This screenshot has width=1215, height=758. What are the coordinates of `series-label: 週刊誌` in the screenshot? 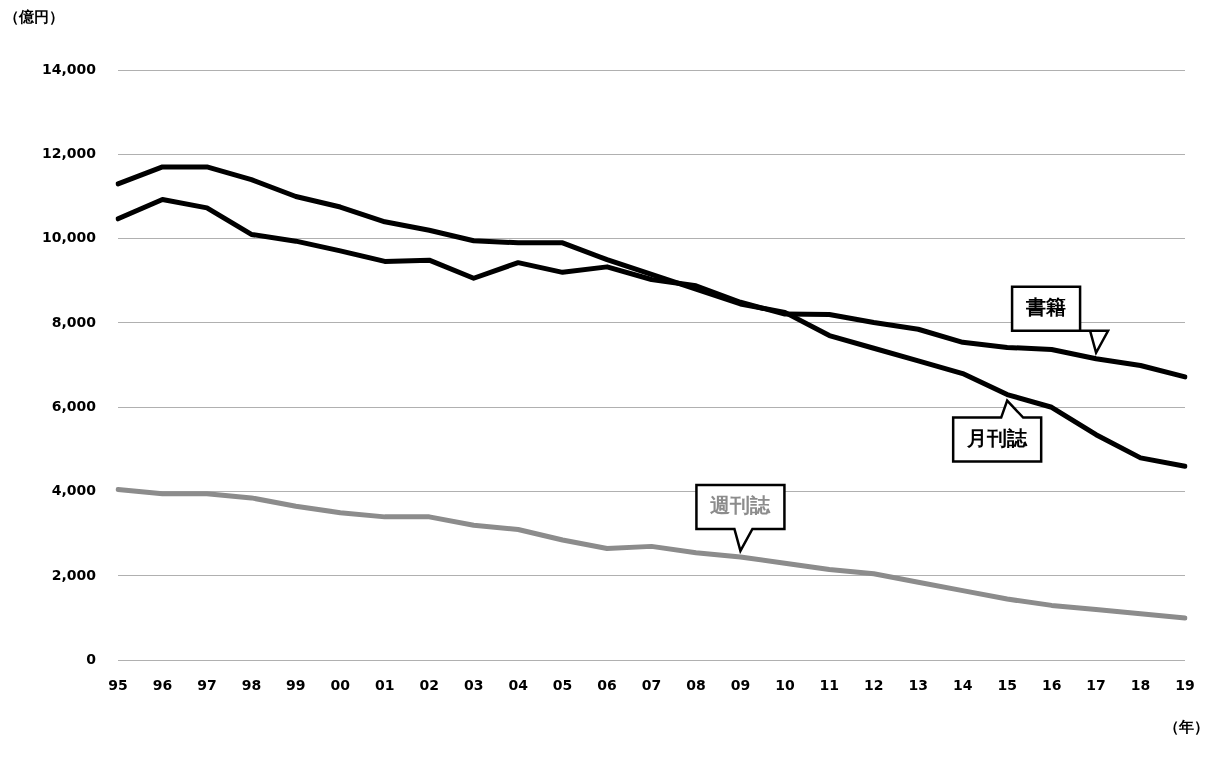 It's located at (740, 505).